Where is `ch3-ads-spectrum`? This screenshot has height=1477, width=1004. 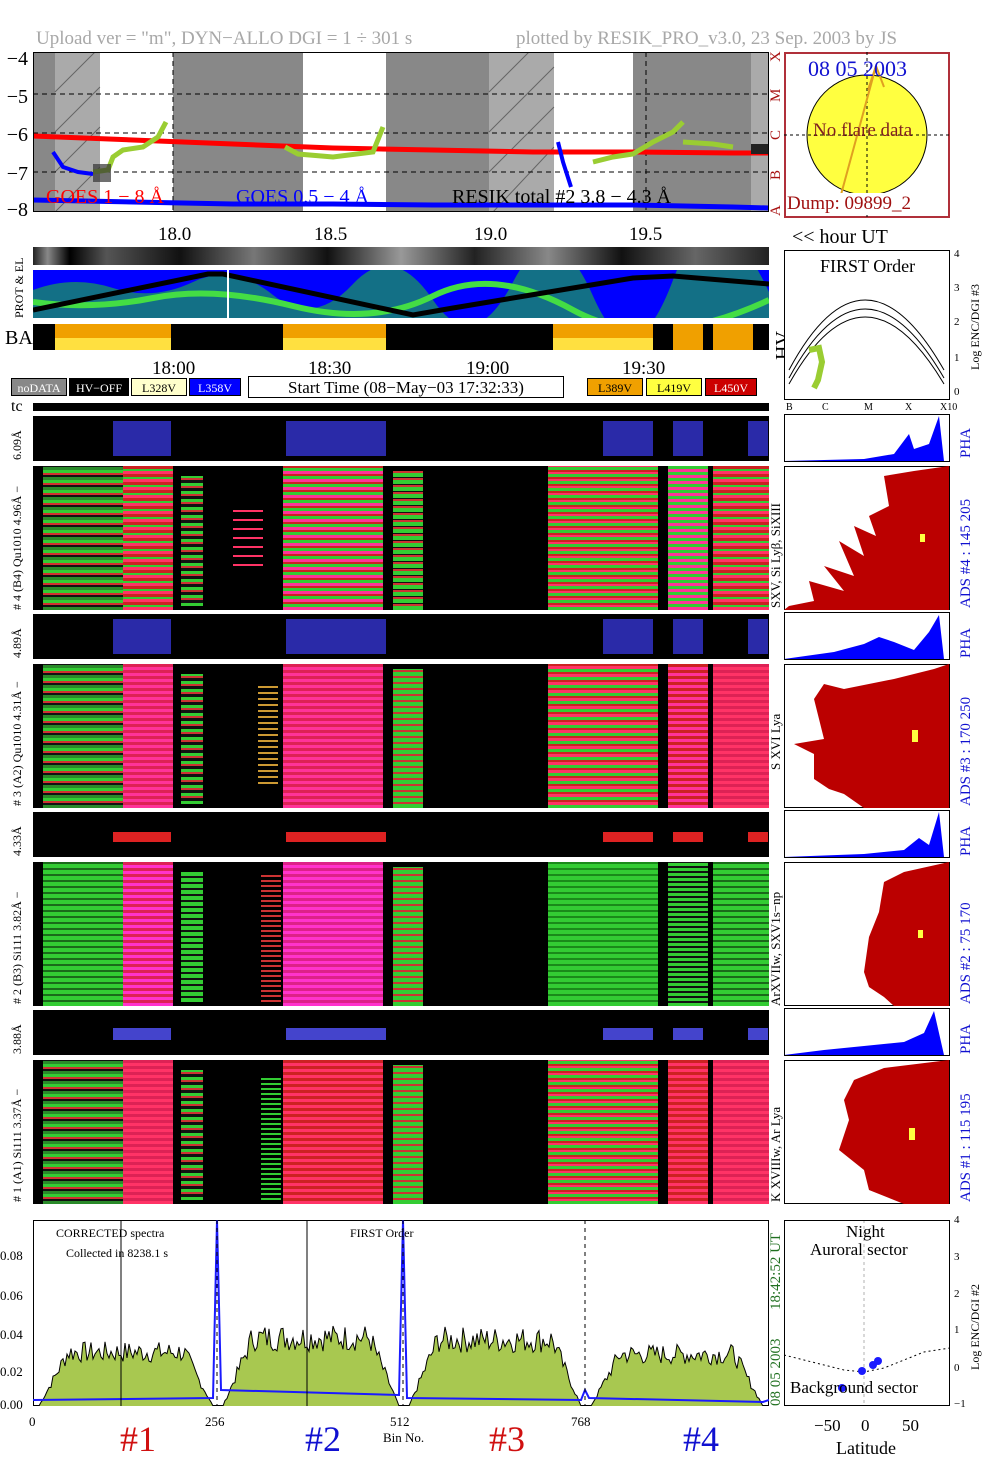
ch3-ads-spectrum is located at coordinates (867, 736).